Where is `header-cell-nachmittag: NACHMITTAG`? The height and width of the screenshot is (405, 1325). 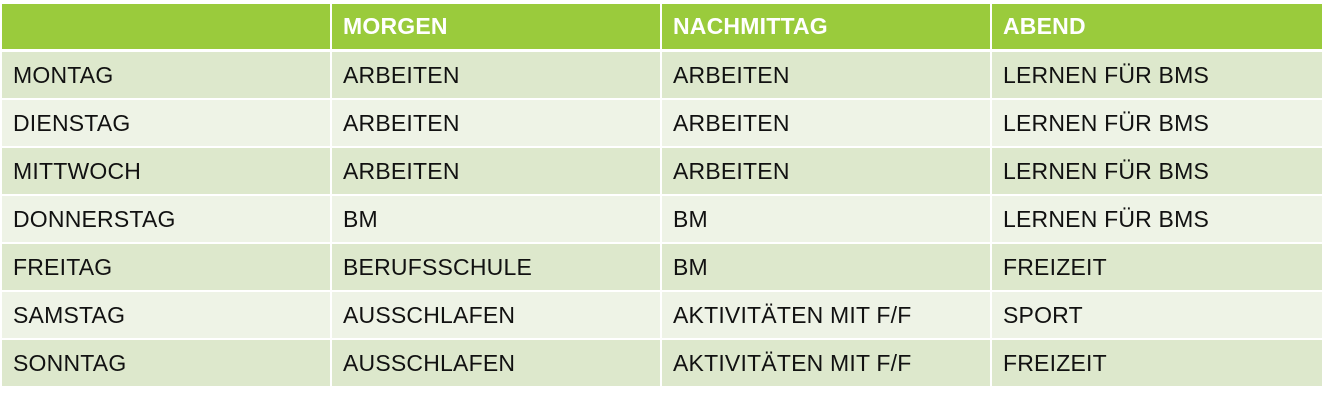 header-cell-nachmittag: NACHMITTAG is located at coordinates (827, 28).